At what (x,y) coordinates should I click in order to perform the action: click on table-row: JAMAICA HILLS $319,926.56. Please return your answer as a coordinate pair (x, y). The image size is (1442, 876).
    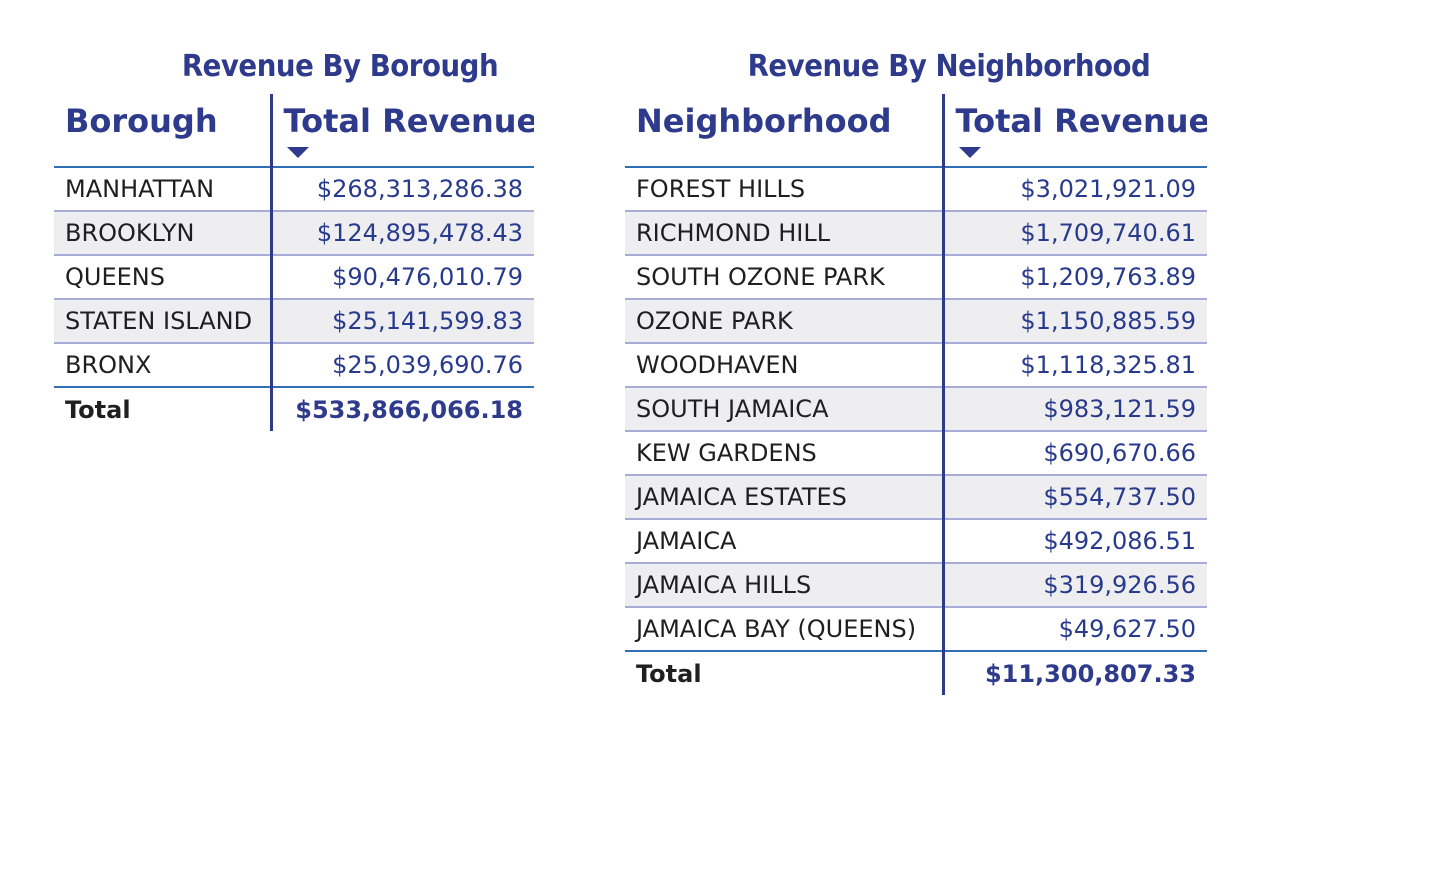
    Looking at the image, I should click on (916, 585).